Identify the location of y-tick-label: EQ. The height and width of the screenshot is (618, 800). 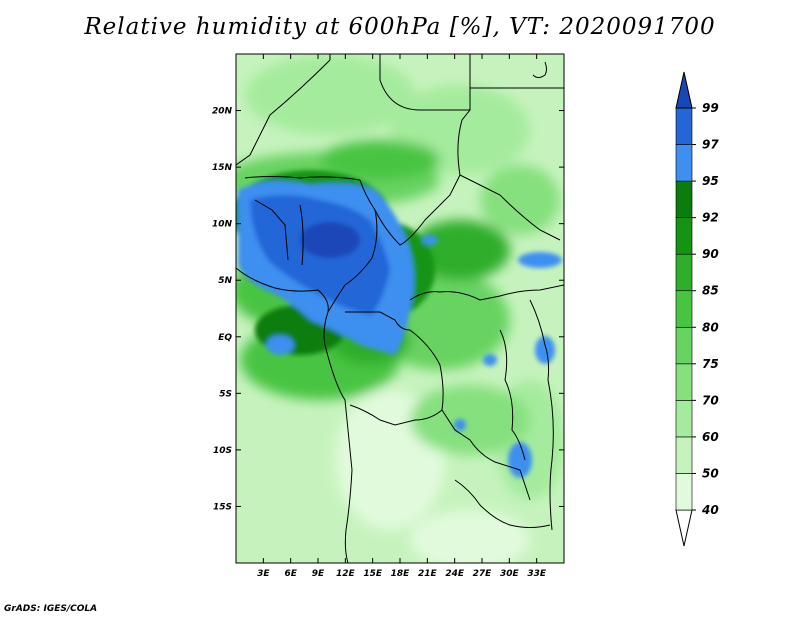
(225, 338).